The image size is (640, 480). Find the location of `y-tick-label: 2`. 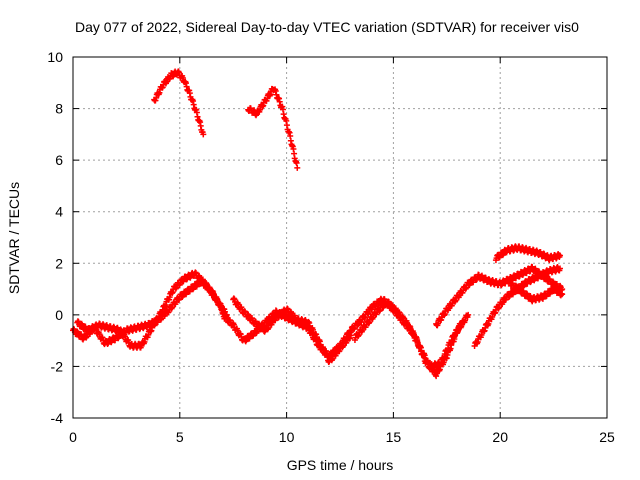

y-tick-label: 2 is located at coordinates (59, 263).